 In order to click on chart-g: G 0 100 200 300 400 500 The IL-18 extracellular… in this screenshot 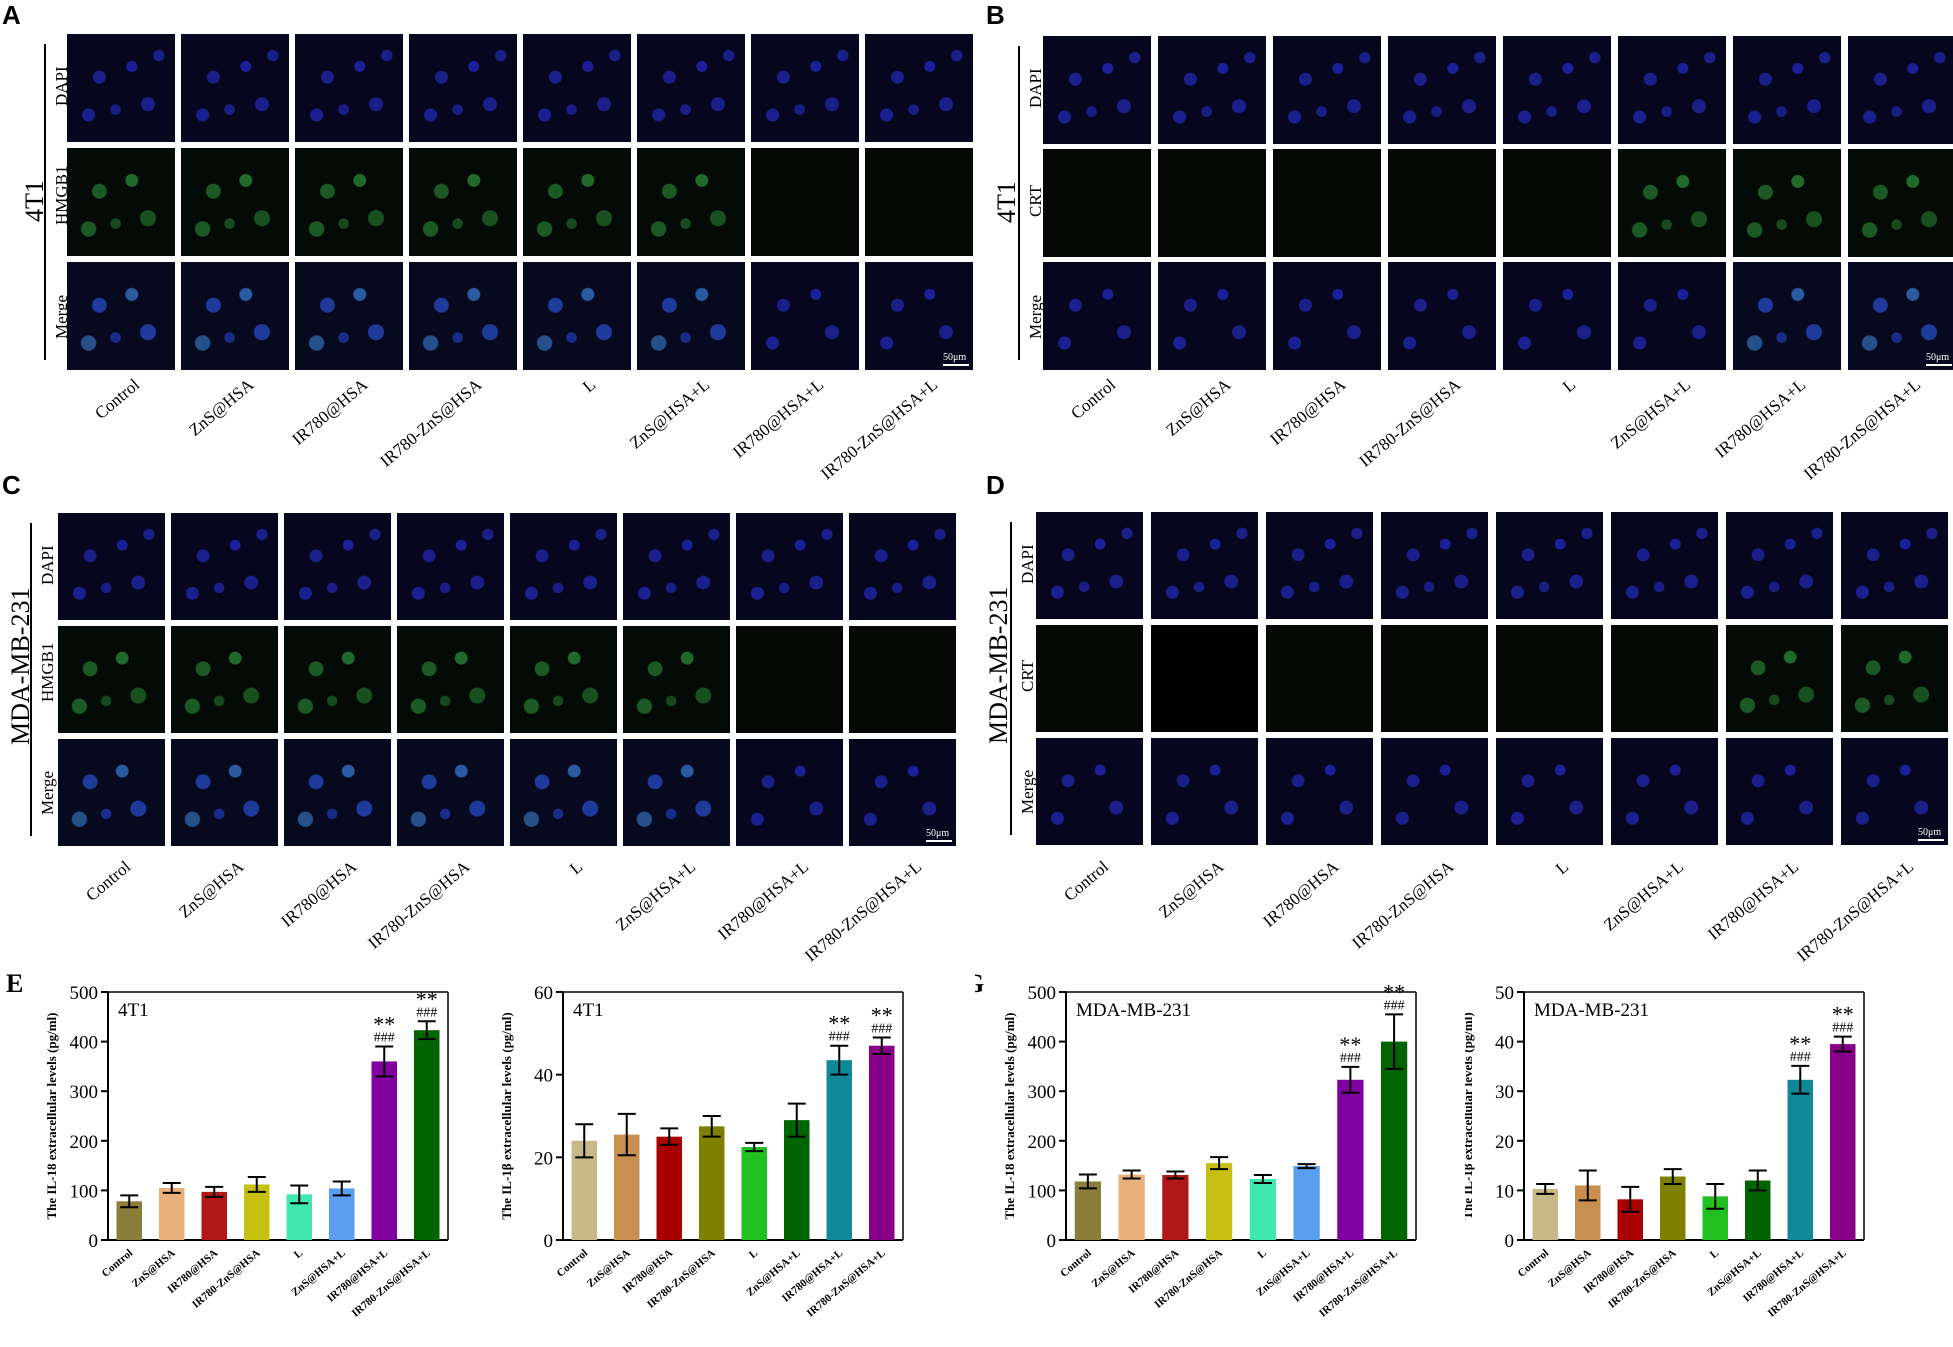, I will do `click(1196, 1144)`.